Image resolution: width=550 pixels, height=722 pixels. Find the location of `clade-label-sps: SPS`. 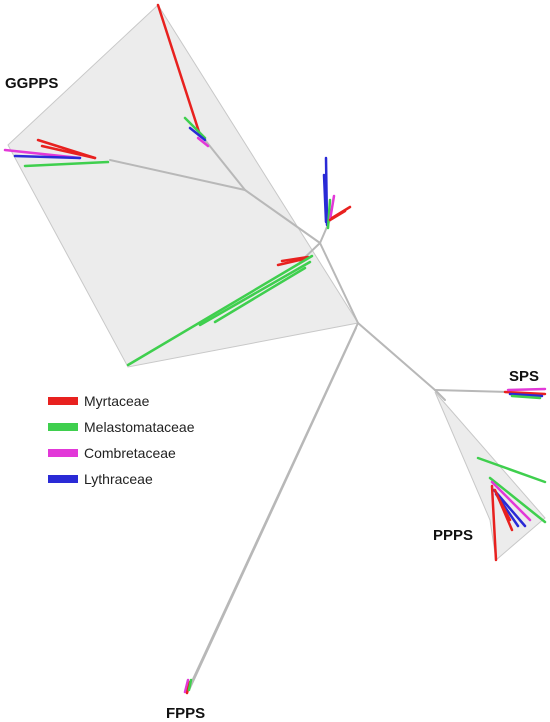

clade-label-sps: SPS is located at coordinates (524, 376).